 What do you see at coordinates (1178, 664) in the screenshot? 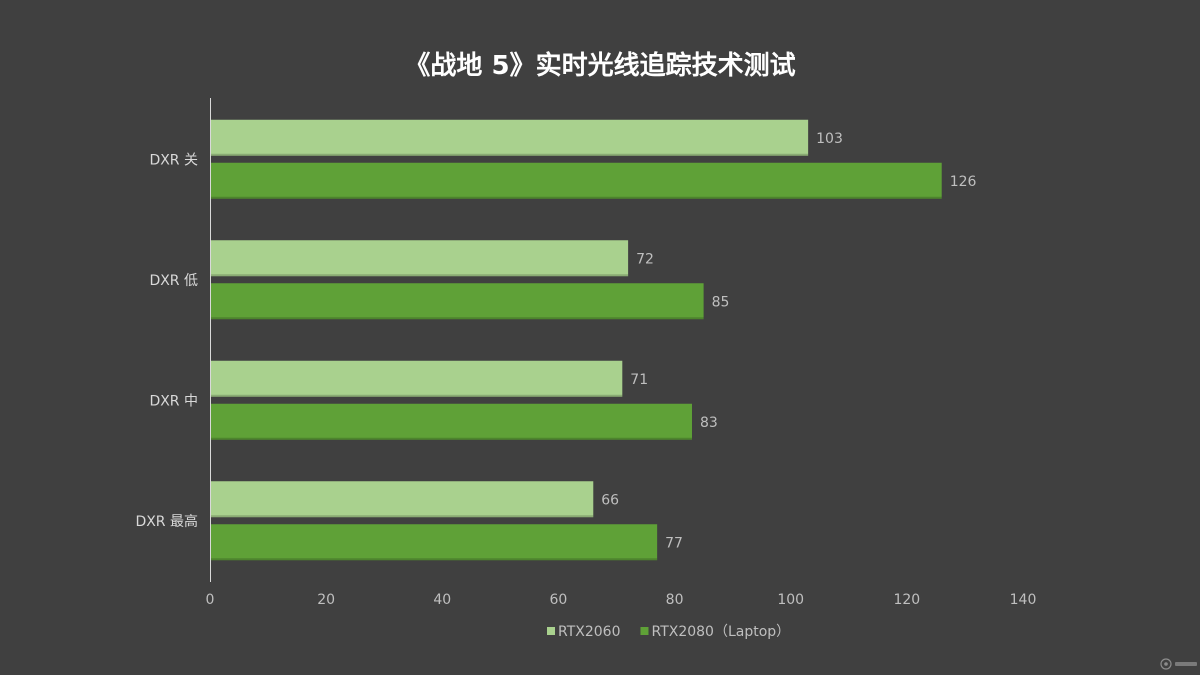
I see `watermark-logo-icon` at bounding box center [1178, 664].